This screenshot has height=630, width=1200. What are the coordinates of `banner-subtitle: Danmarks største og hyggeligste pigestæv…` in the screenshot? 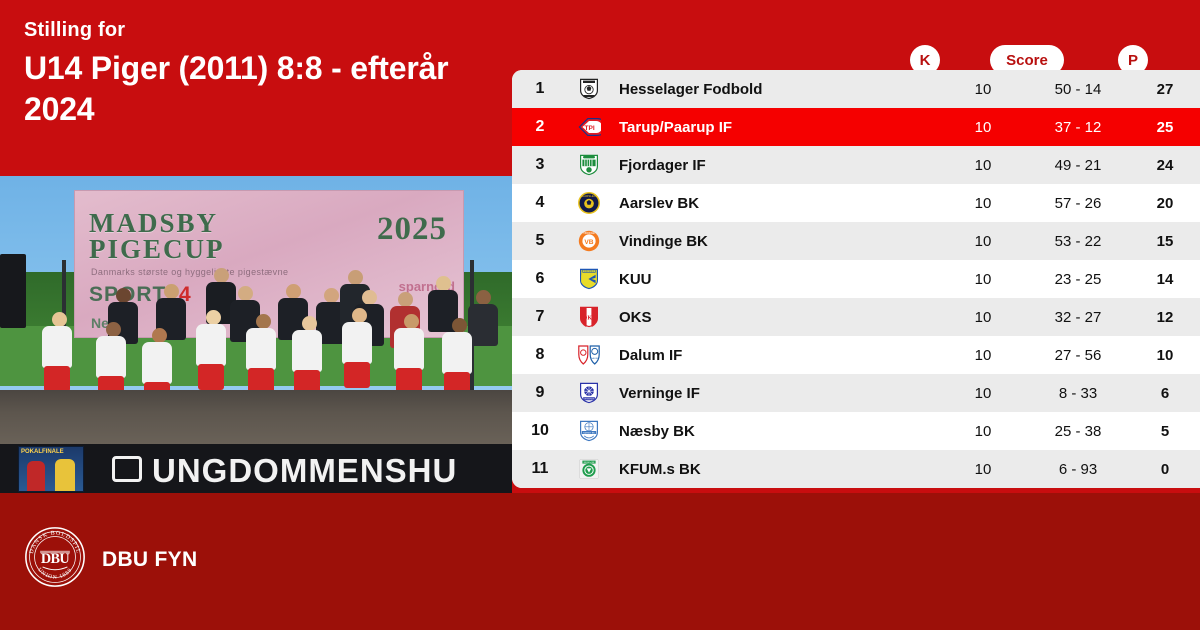 It's located at (190, 272).